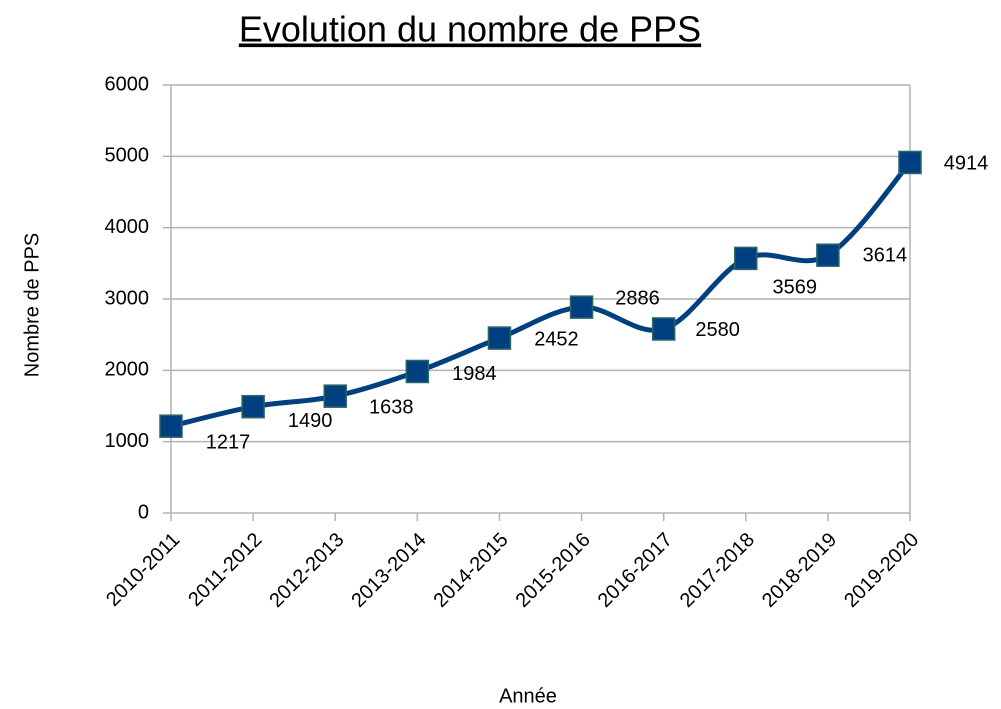  What do you see at coordinates (528, 696) in the screenshot?
I see `x-axis-label: Année` at bounding box center [528, 696].